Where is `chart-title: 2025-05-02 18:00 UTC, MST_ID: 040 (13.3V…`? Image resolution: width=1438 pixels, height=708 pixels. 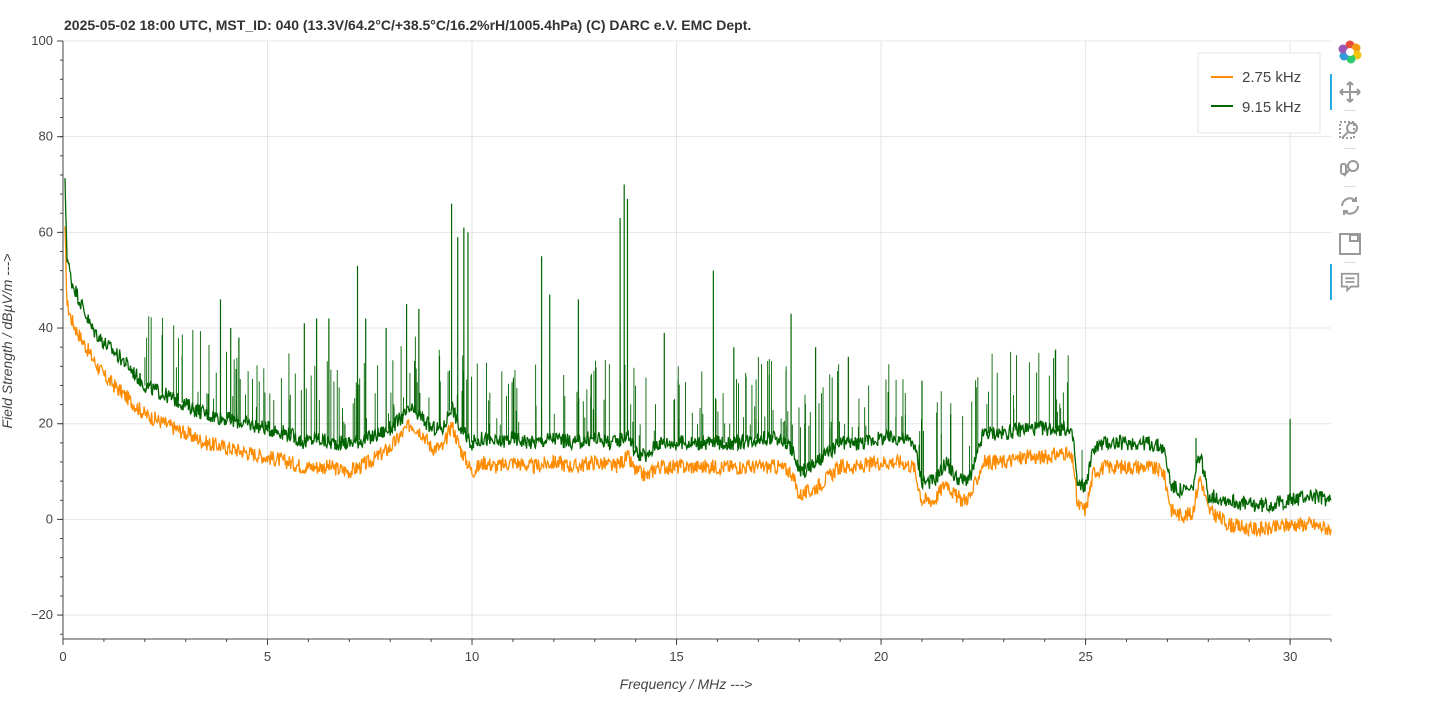
chart-title: 2025-05-02 18:00 UTC, MST_ID: 040 (13.3V… is located at coordinates (407, 25).